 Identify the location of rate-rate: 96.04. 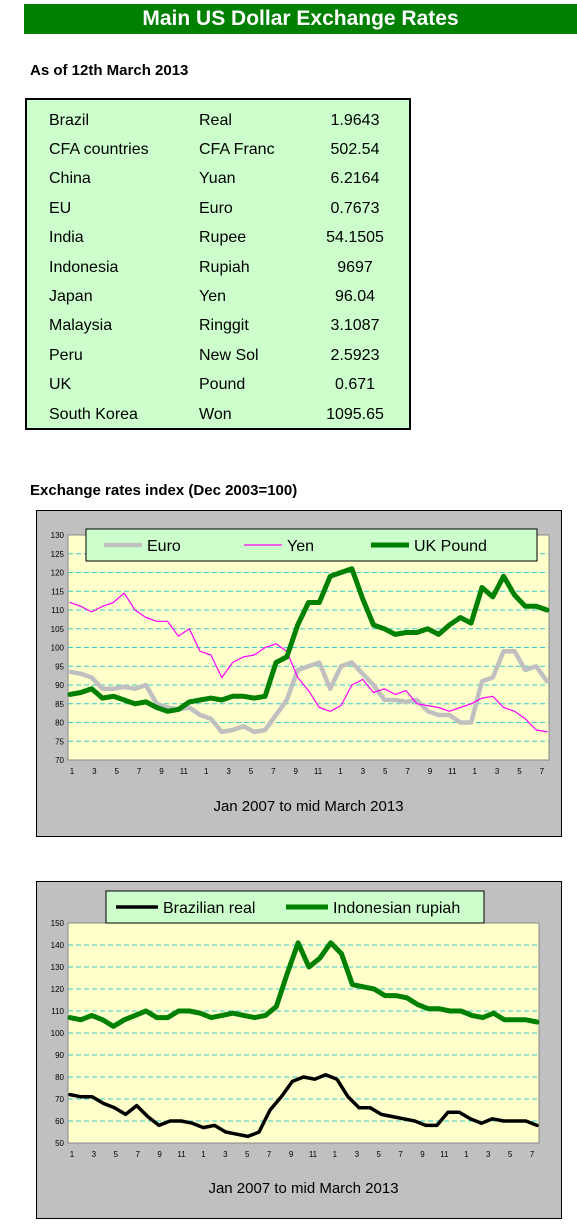
(355, 297).